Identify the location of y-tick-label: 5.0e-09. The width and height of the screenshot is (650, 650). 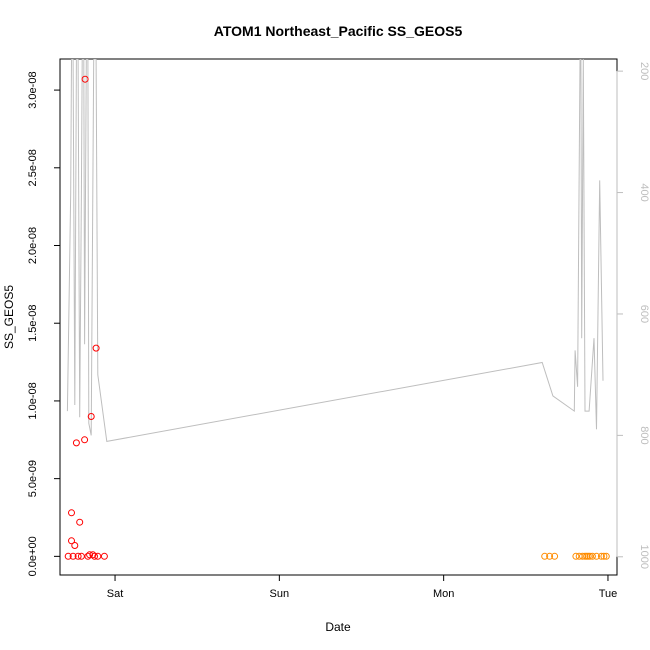
(33, 478).